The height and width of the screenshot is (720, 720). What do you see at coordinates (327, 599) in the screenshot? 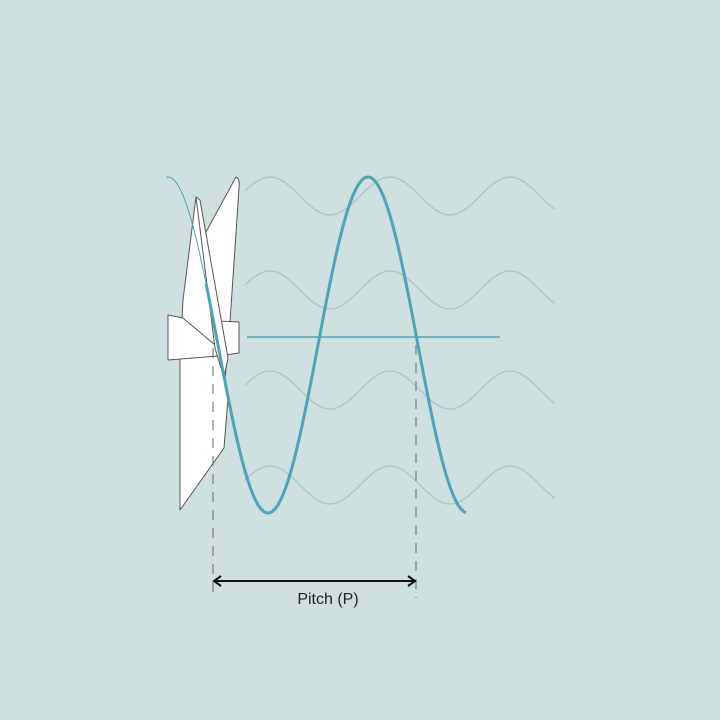
I see `pitch-label: Pitch (P)` at bounding box center [327, 599].